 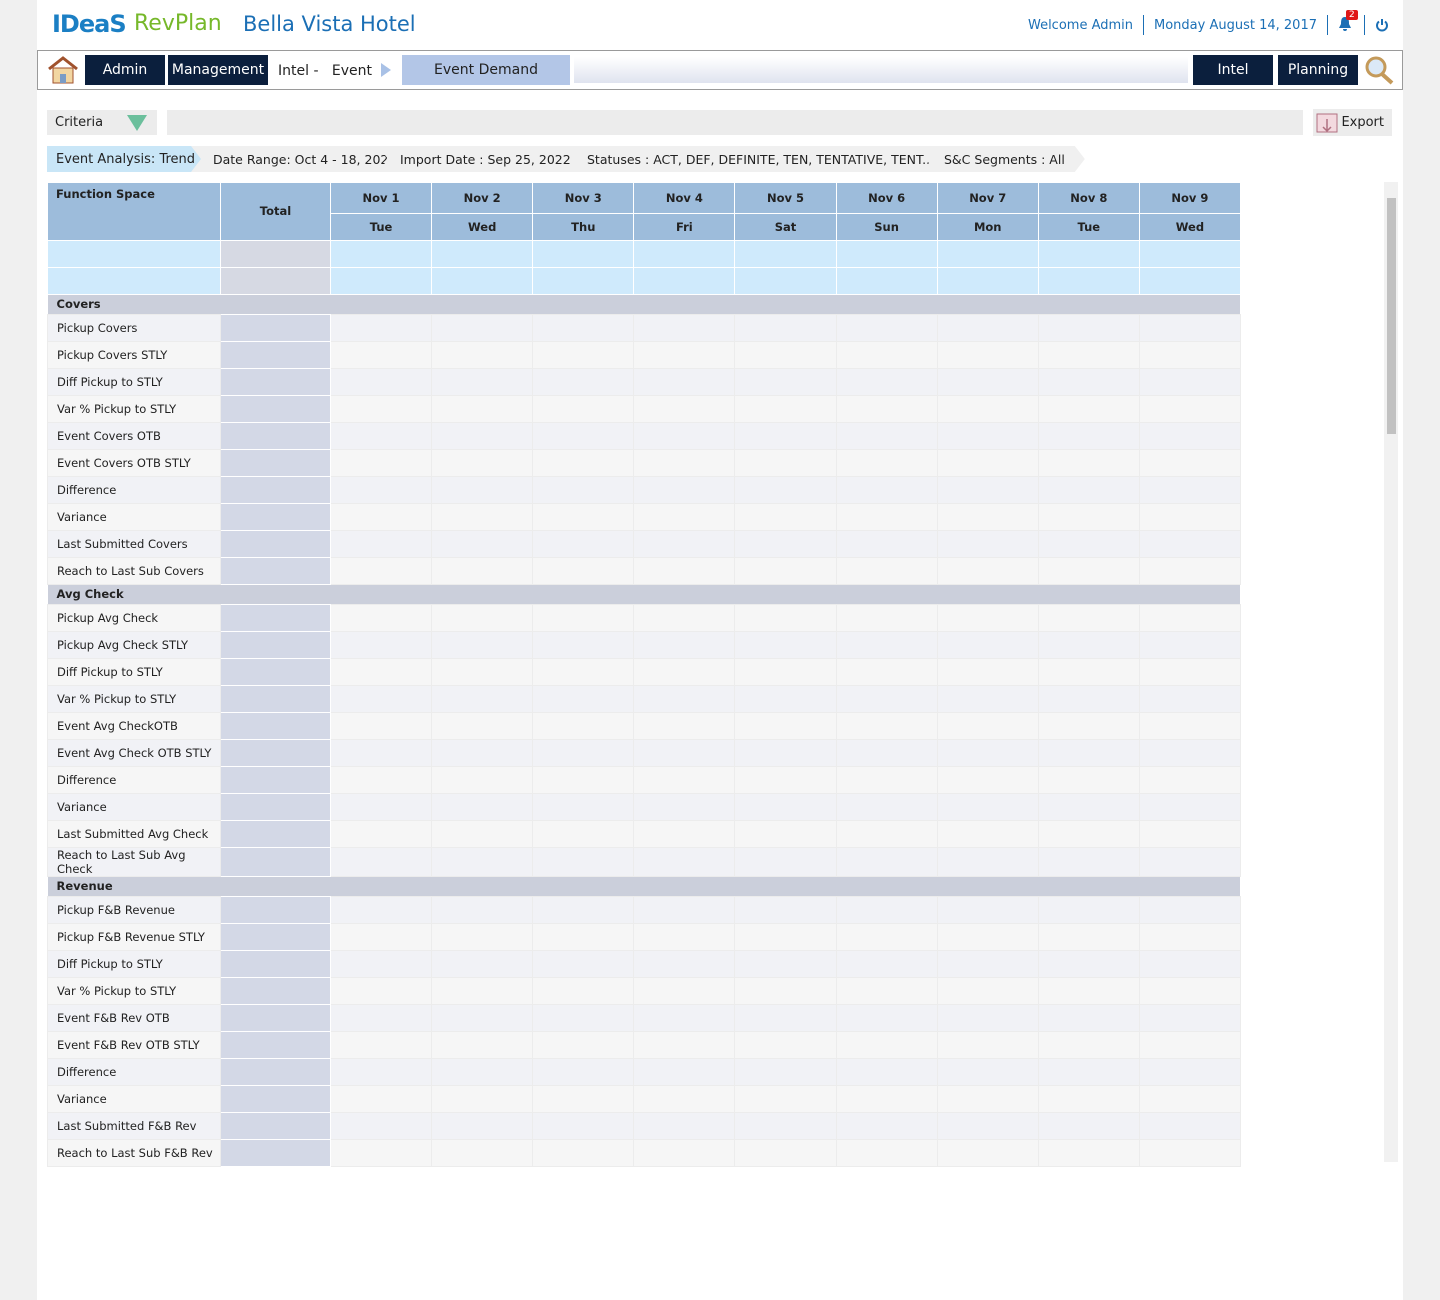 What do you see at coordinates (134, 489) in the screenshot?
I see `metric-label: Difference` at bounding box center [134, 489].